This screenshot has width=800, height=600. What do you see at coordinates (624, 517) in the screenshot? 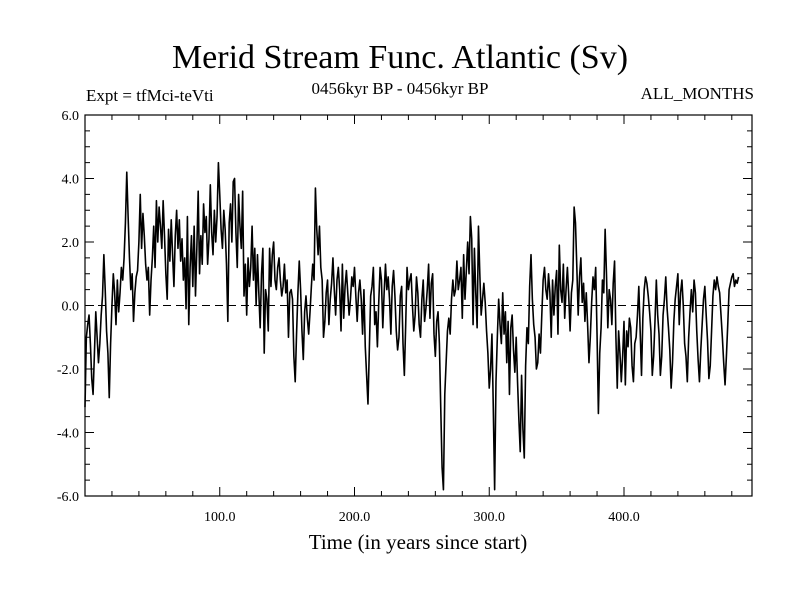
I see `x-tick-label: 400.0` at bounding box center [624, 517].